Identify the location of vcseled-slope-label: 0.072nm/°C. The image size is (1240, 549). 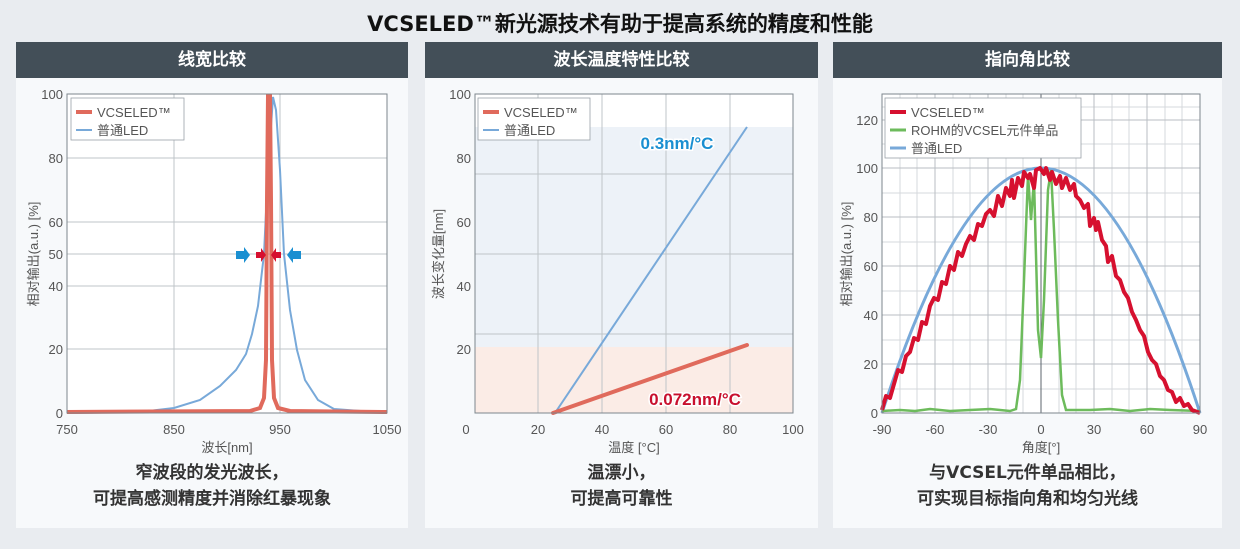
(695, 399).